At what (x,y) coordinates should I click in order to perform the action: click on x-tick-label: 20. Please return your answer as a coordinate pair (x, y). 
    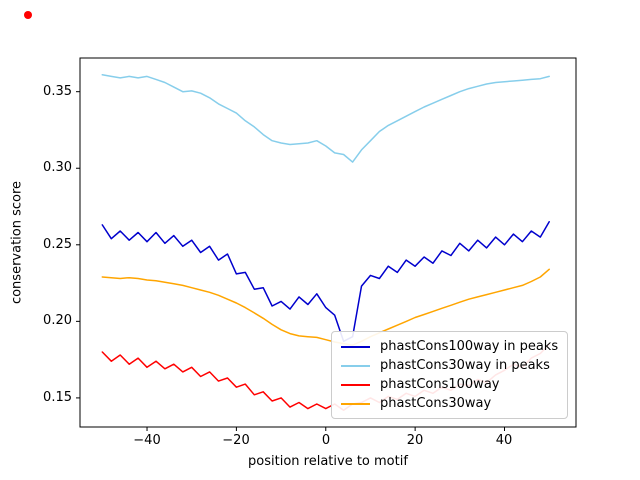
    Looking at the image, I should click on (415, 440).